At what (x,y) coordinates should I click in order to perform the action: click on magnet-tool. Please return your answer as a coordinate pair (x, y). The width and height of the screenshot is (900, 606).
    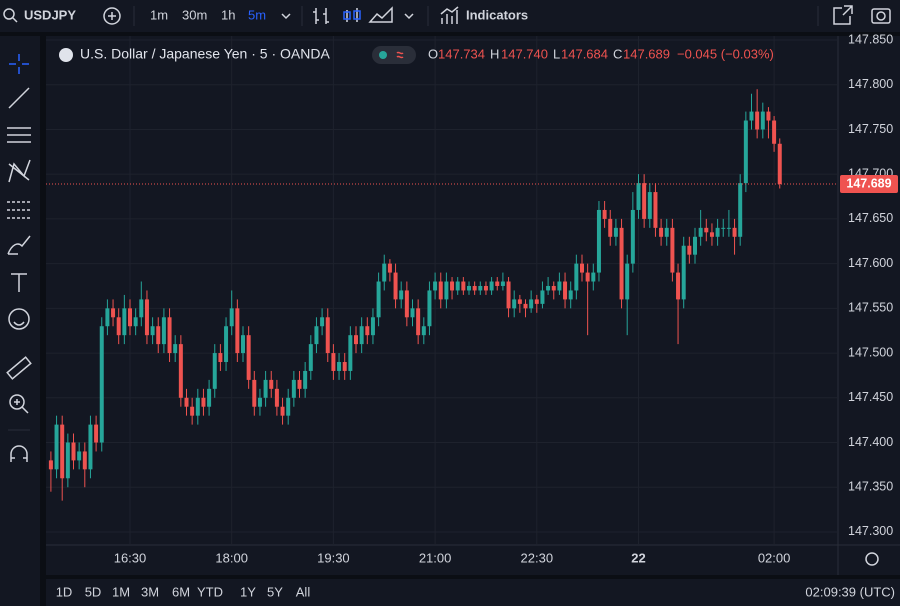
    Looking at the image, I should click on (19, 453).